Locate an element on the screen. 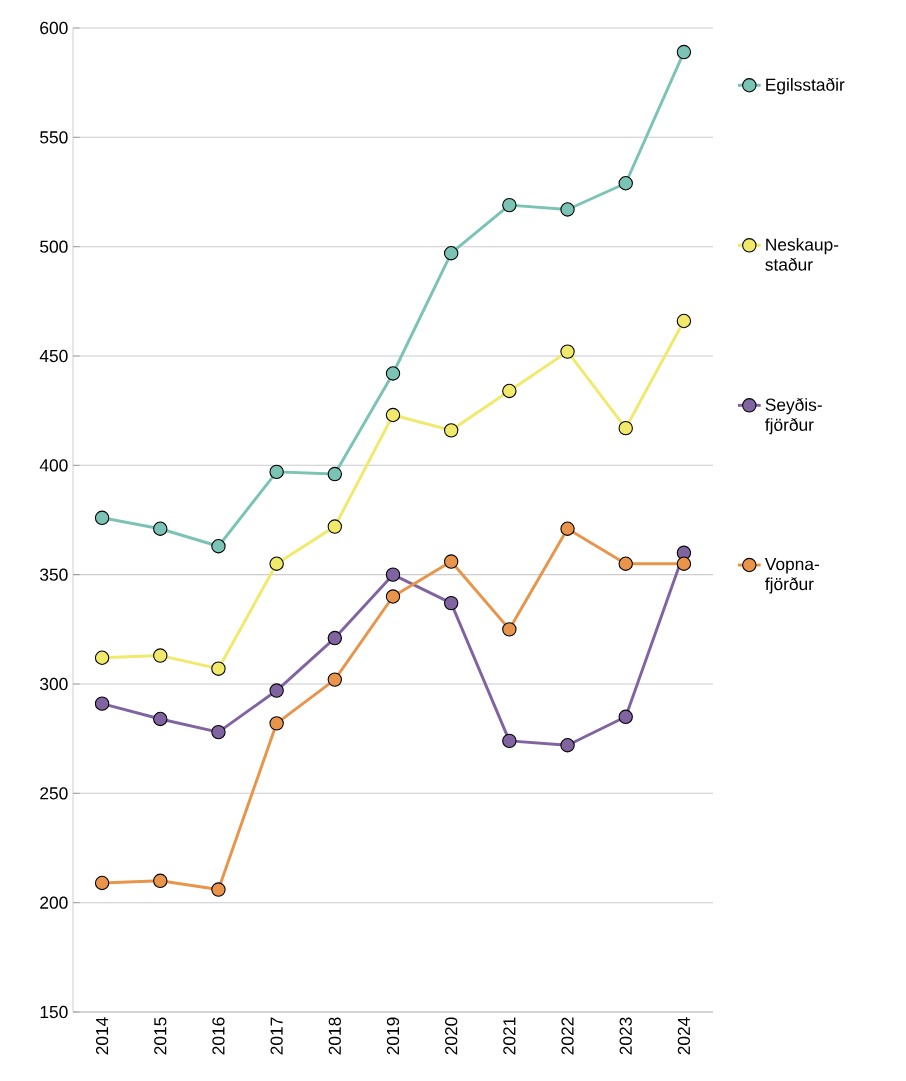 The image size is (906, 1081). x-tick-label: 2018 is located at coordinates (334, 1036).